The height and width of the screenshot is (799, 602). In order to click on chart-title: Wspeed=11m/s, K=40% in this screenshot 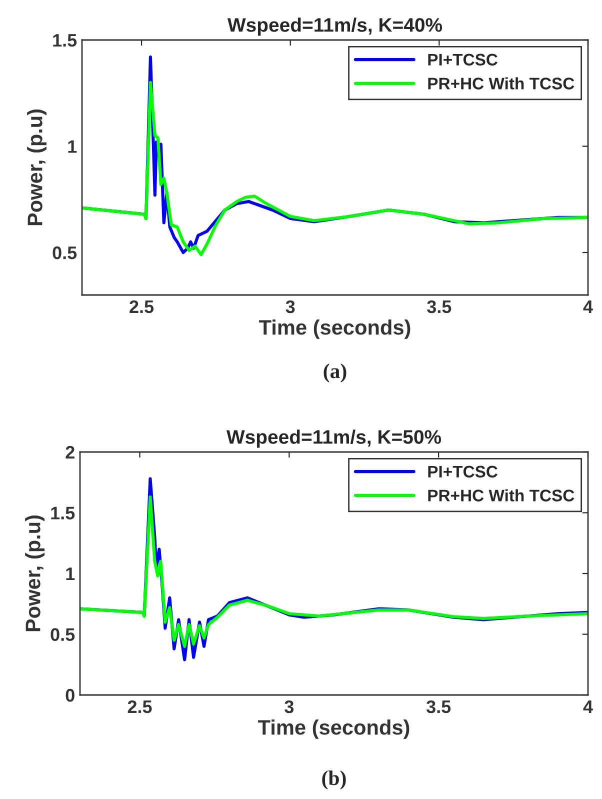, I will do `click(334, 27)`.